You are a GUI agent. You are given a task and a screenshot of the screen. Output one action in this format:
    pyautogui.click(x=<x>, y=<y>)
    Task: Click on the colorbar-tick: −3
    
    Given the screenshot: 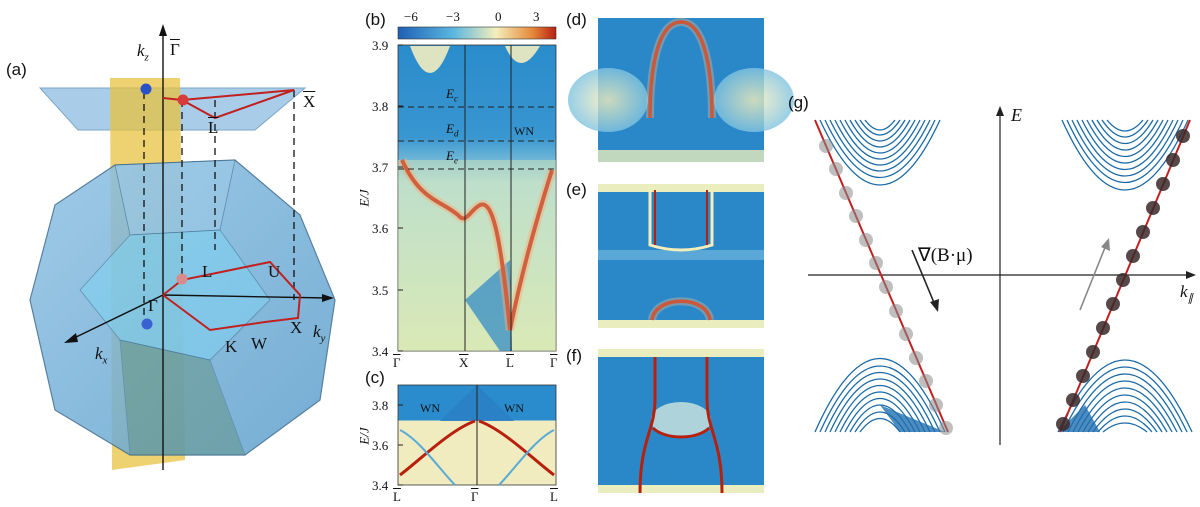 What is the action you would take?
    pyautogui.click(x=453, y=16)
    